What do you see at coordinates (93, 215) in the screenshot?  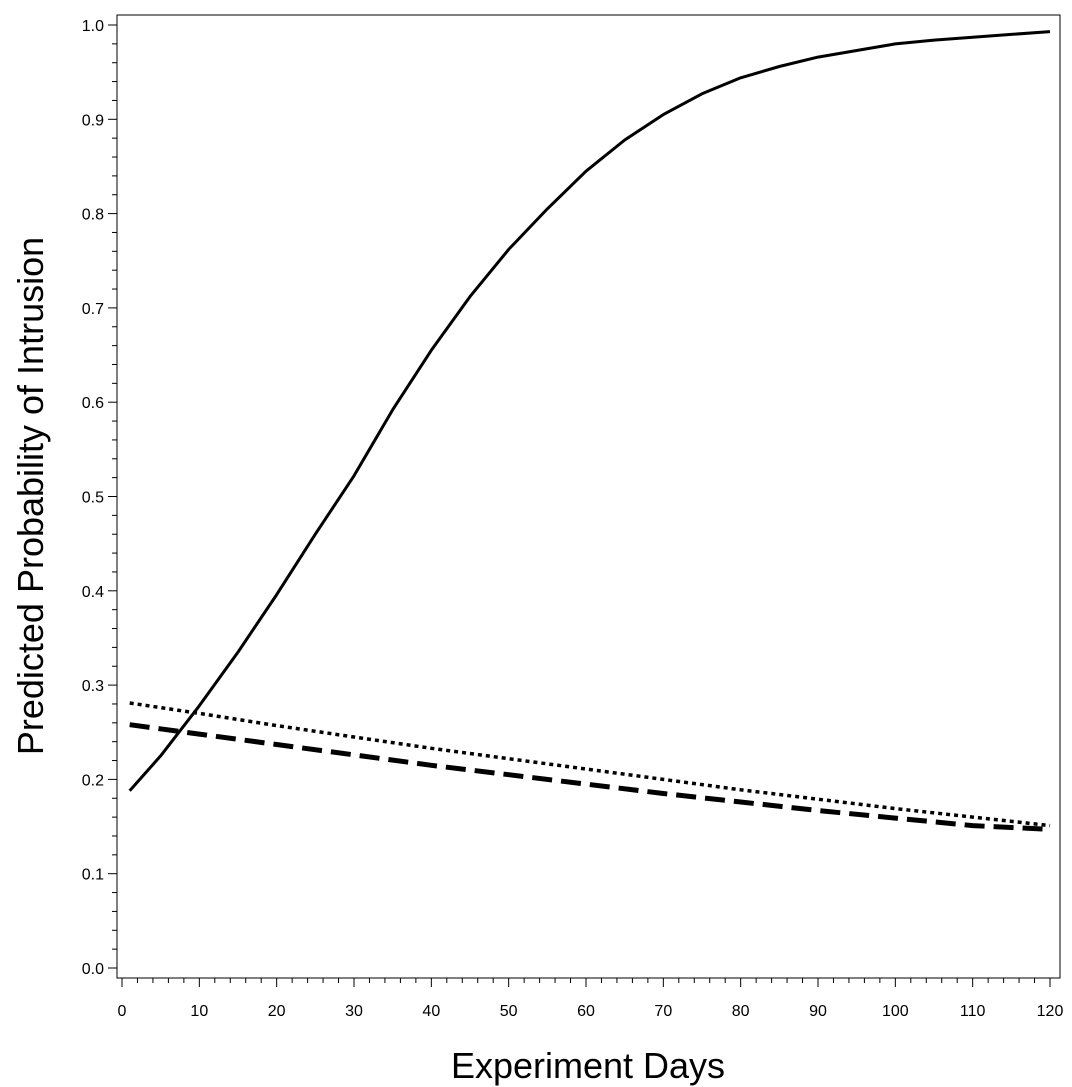 I see `y-tick-label: 0.8` at bounding box center [93, 215].